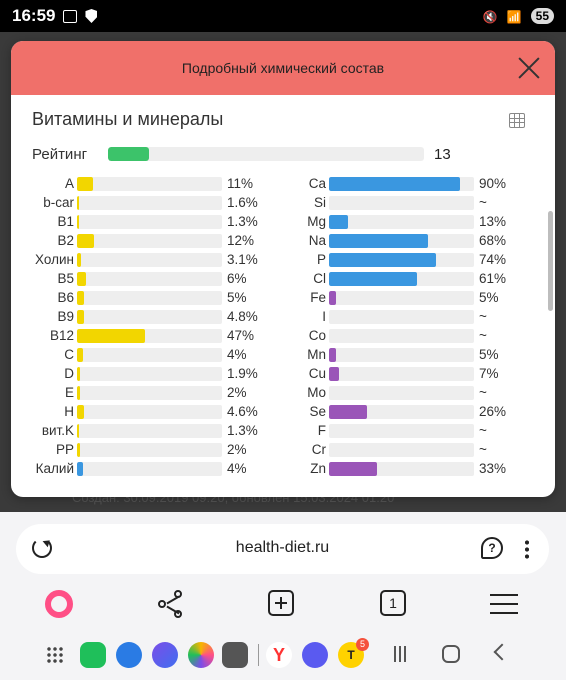 Image resolution: width=566 pixels, height=680 pixels. What do you see at coordinates (529, 68) in the screenshot?
I see `close-icon` at bounding box center [529, 68].